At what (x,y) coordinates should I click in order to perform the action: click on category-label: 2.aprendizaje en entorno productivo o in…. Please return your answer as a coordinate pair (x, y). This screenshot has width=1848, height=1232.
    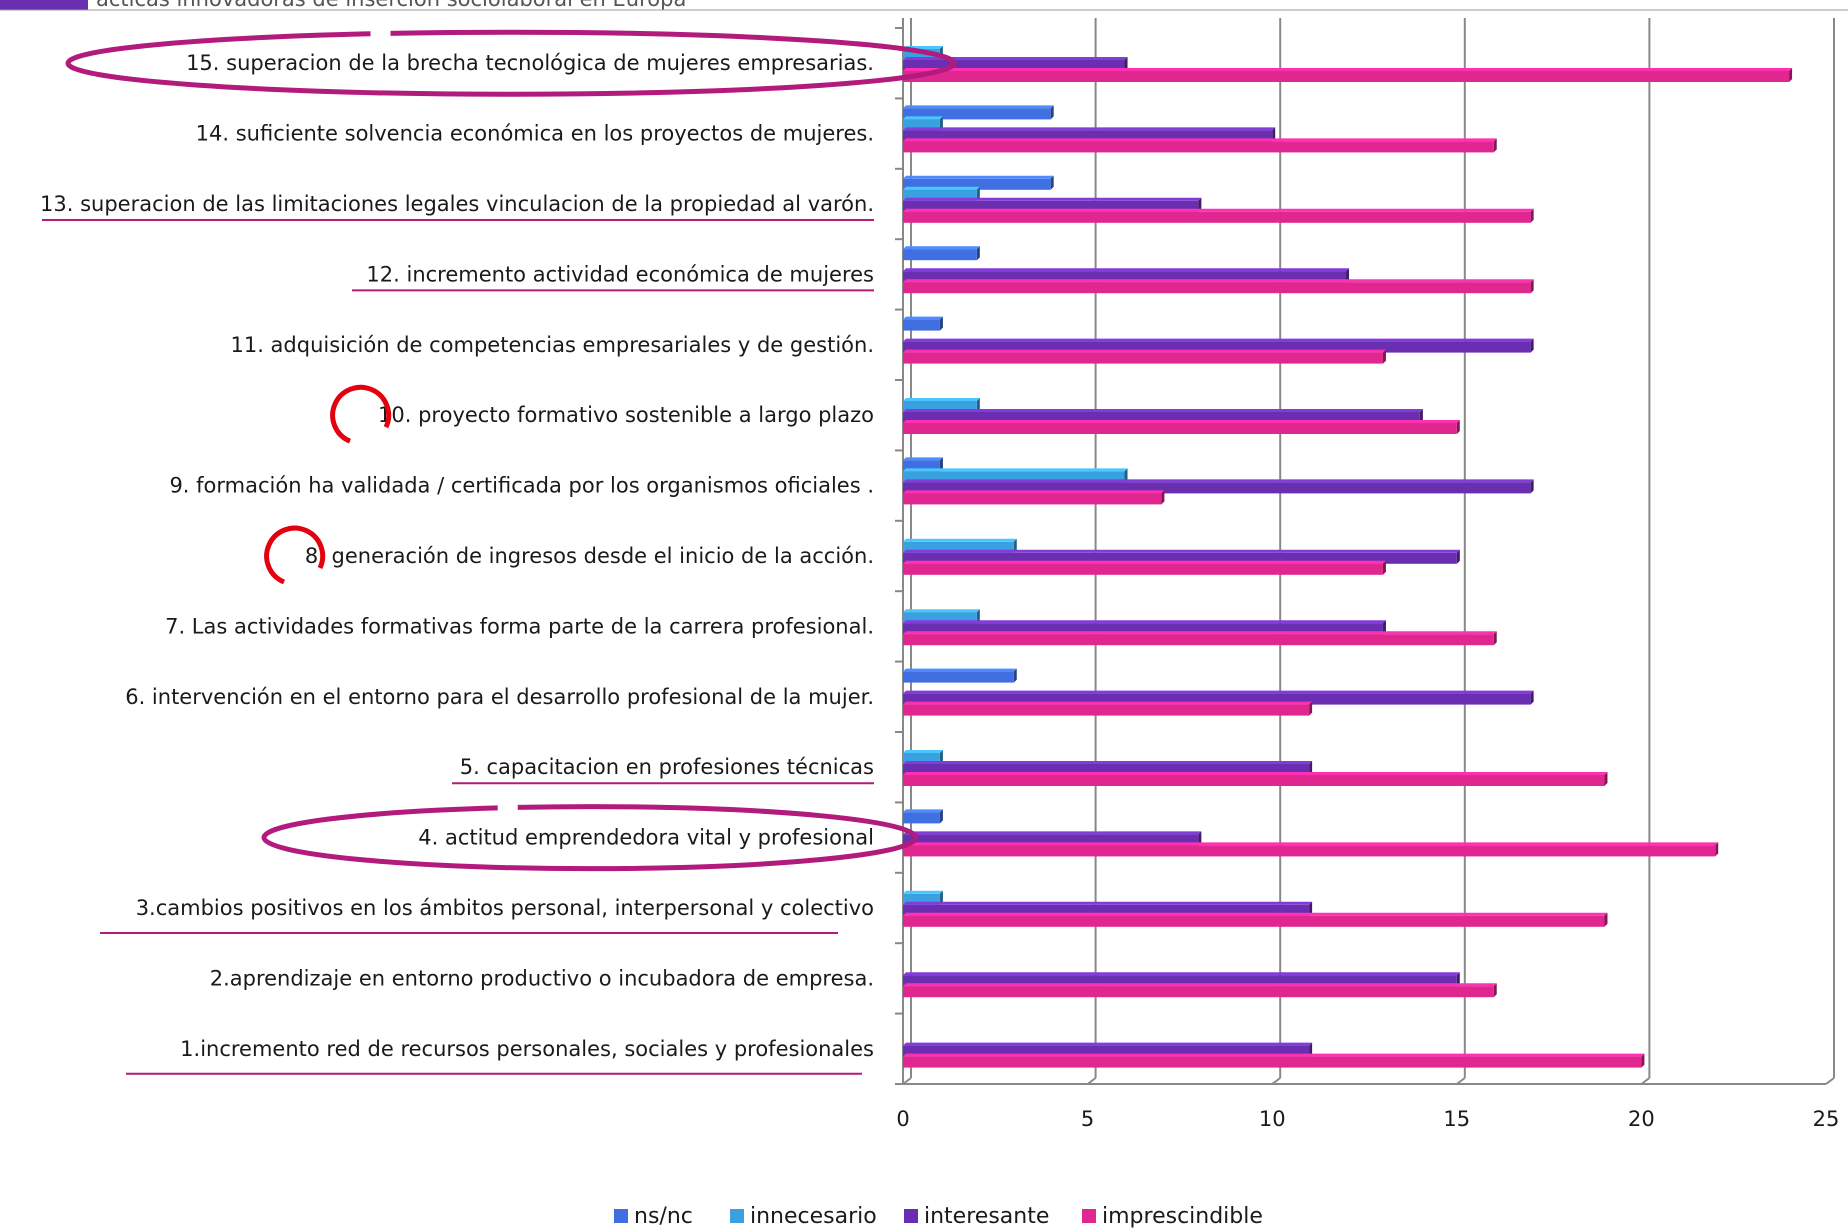
    Looking at the image, I should click on (542, 978).